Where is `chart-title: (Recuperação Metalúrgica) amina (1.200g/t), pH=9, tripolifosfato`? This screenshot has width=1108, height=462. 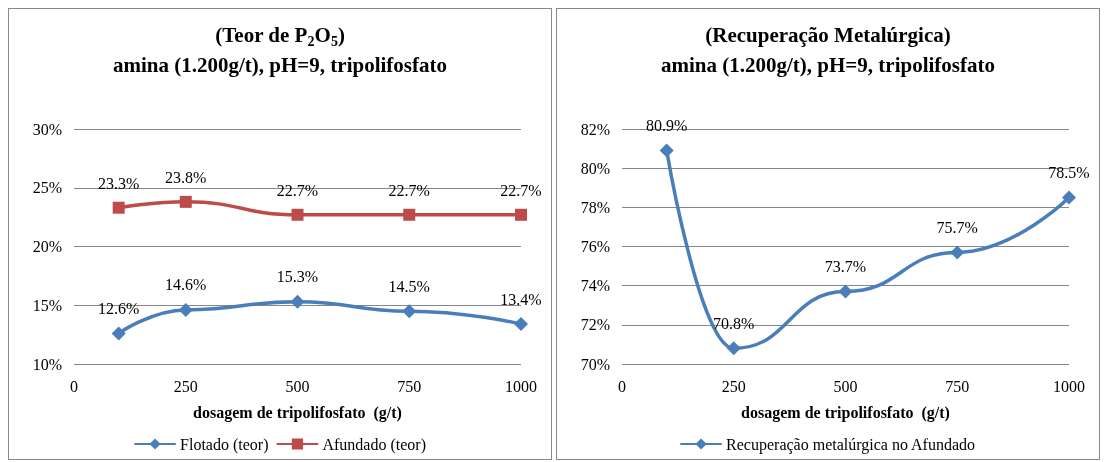
chart-title: (Recuperação Metalúrgica) amina (1.200g/t), pH=9, tripolifosfato is located at coordinates (828, 50).